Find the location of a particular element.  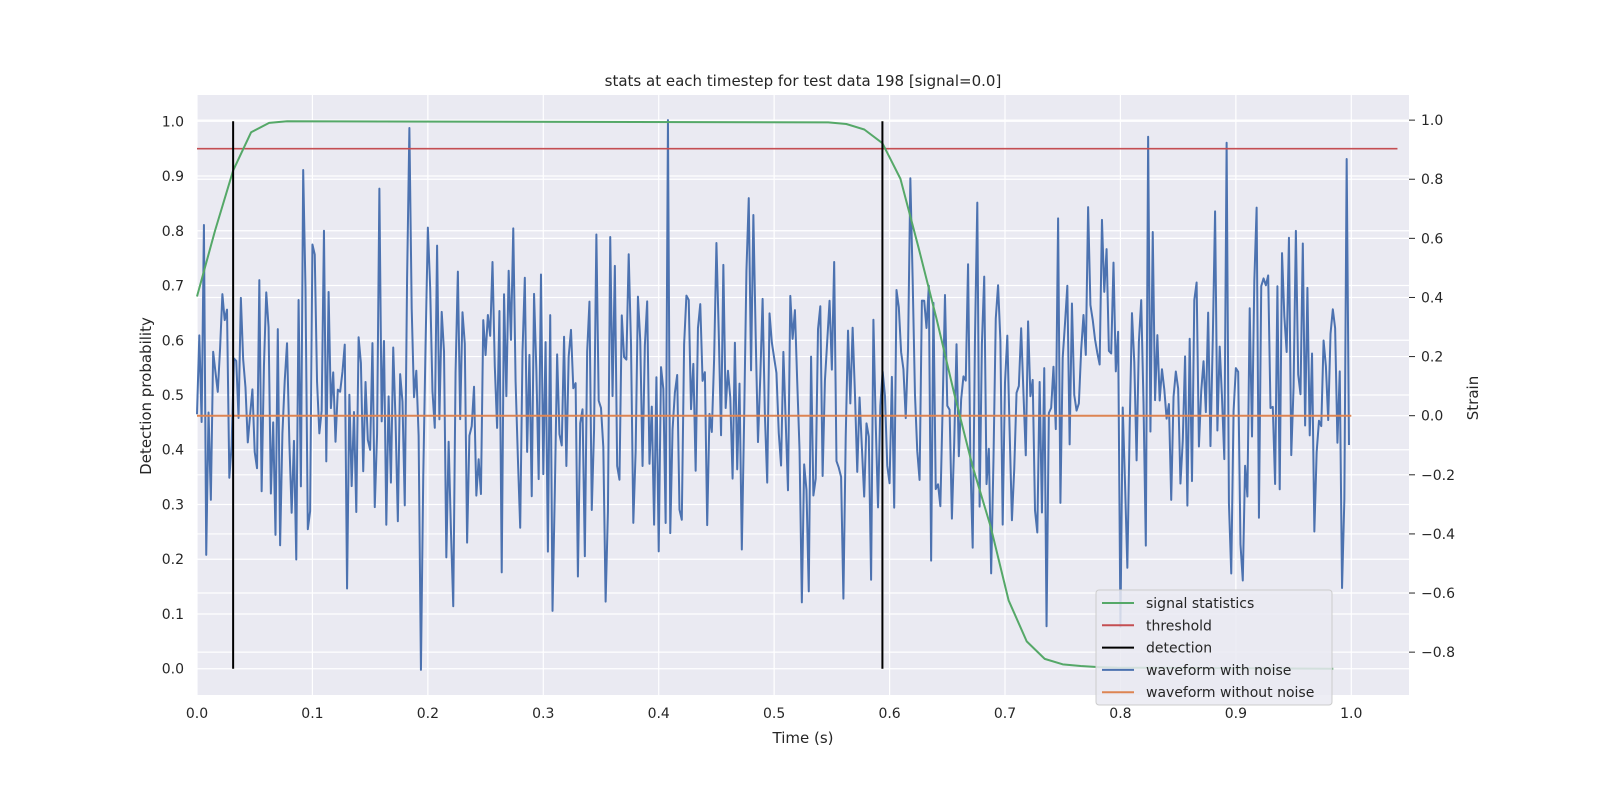

y-tick-label: 0.5 is located at coordinates (173, 396).